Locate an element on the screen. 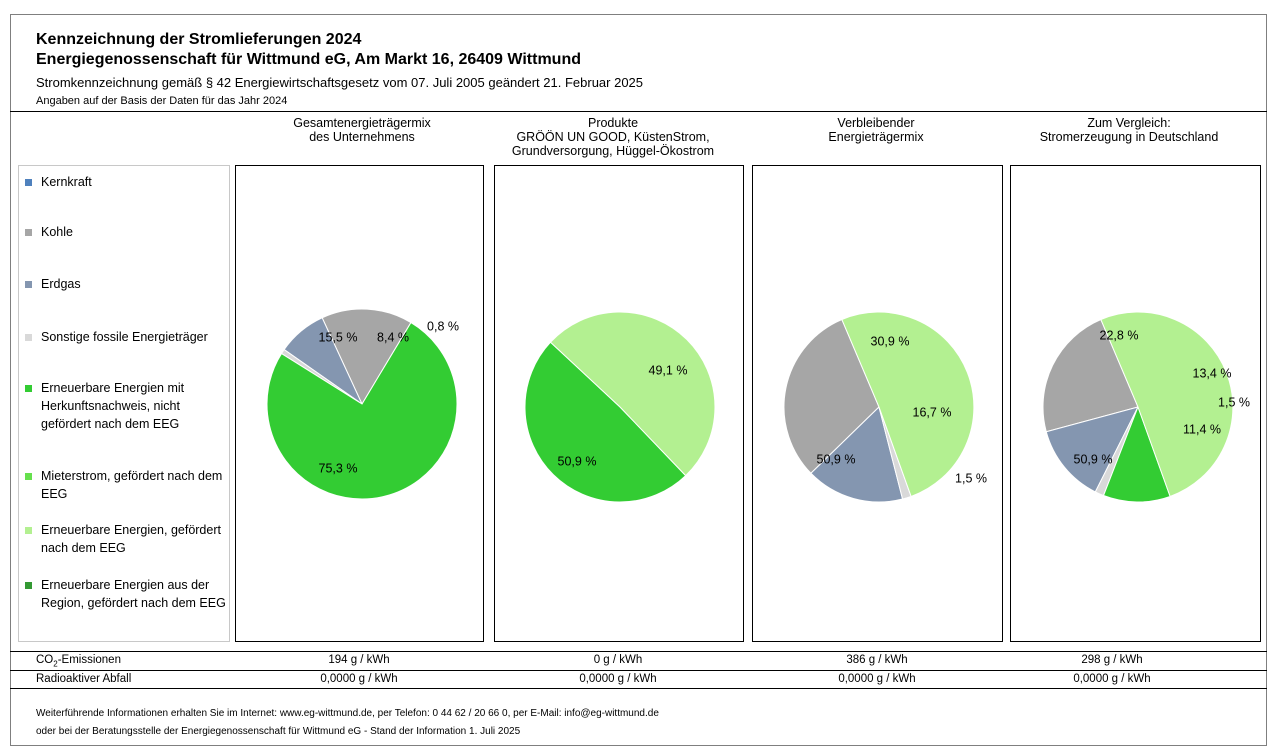 The height and width of the screenshot is (755, 1280). pie-data-label: 15,5 % is located at coordinates (338, 337).